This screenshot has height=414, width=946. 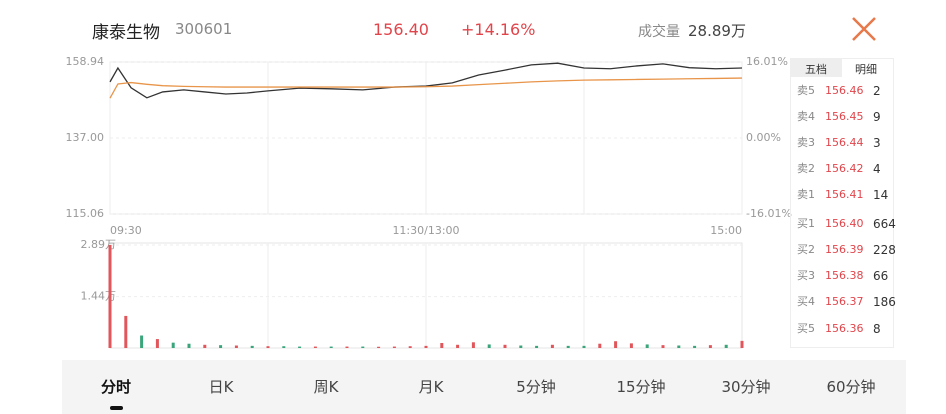 What do you see at coordinates (851, 387) in the screenshot?
I see `period-tab: 60分钟` at bounding box center [851, 387].